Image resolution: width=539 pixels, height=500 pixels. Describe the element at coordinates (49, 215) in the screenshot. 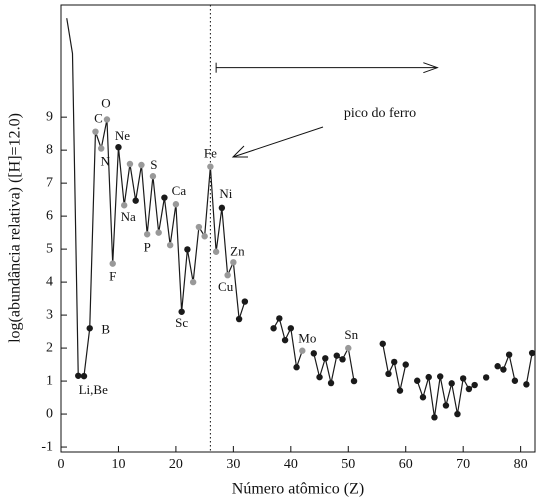

I see `y-tick-label: 6` at that location.